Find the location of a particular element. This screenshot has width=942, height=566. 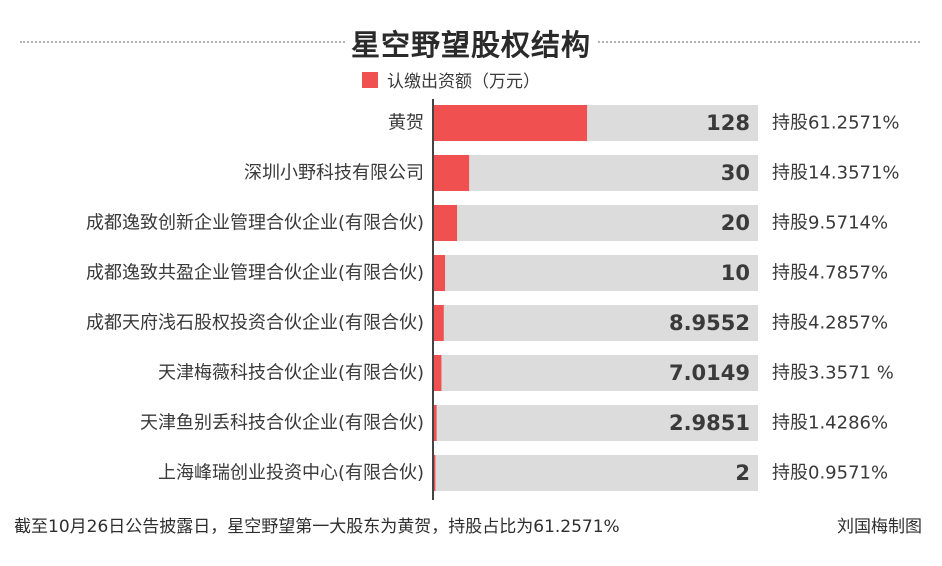

share-label: 持股0.9571% is located at coordinates (830, 473).